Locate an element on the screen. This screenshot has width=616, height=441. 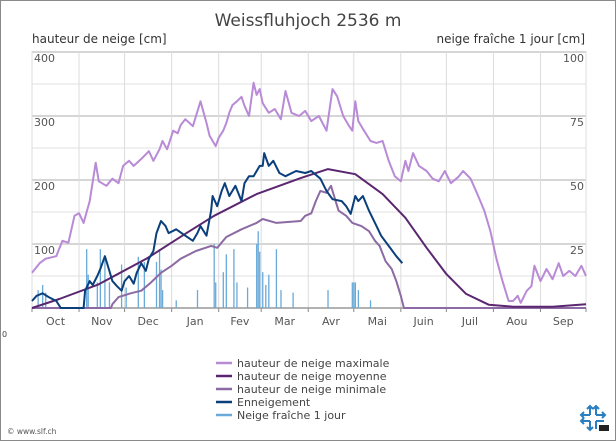
legend-label: Neige fraîche 1 jour is located at coordinates (291, 415).